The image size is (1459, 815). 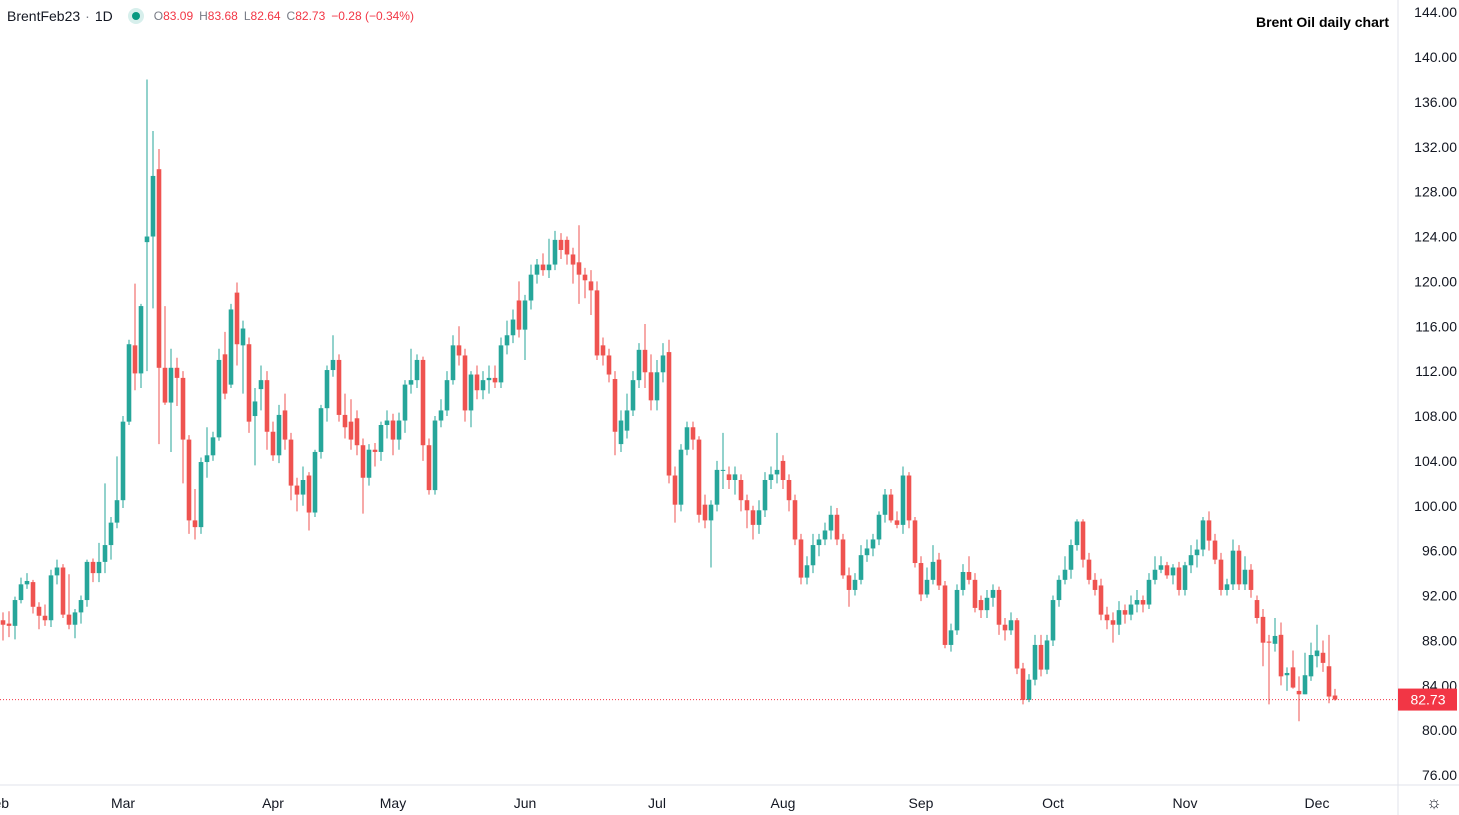 What do you see at coordinates (1427, 700) in the screenshot?
I see `last-price-label: 82.73` at bounding box center [1427, 700].